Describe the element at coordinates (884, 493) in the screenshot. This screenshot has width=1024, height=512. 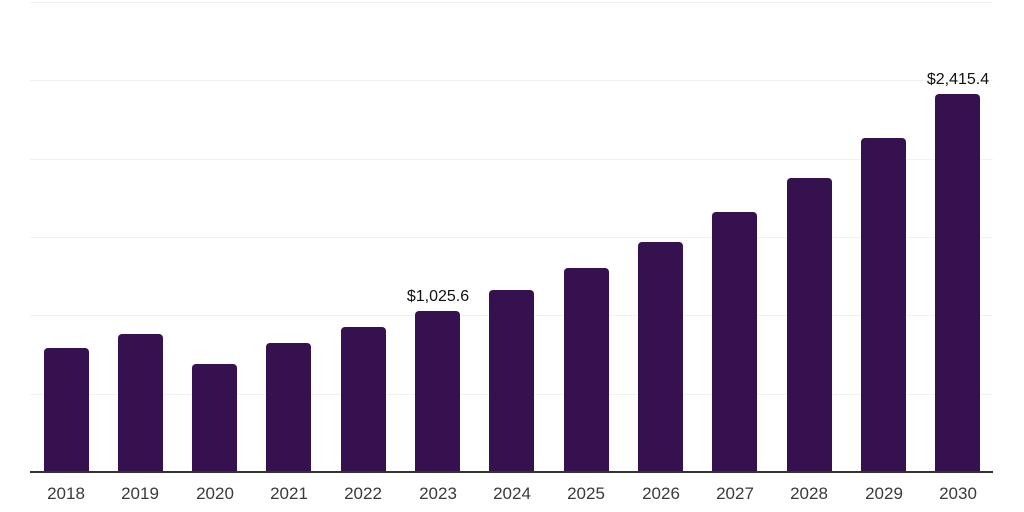
I see `x-tick-2029: 2029` at that location.